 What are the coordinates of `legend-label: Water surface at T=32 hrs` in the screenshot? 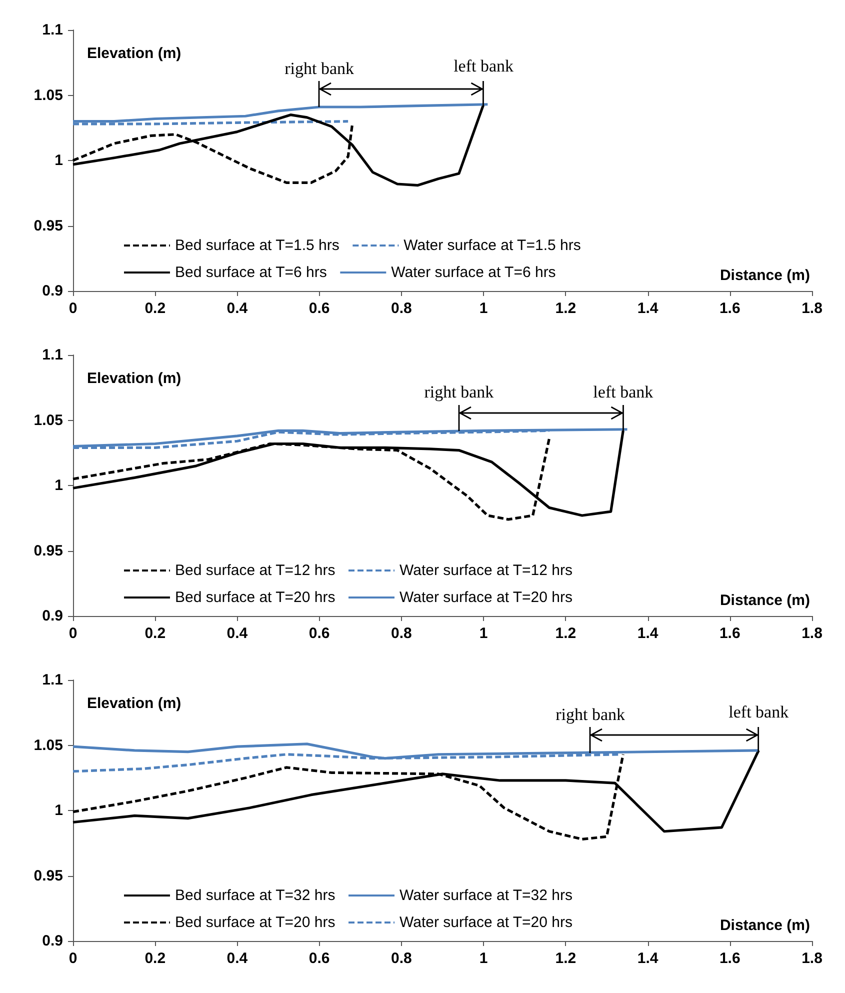 It's located at (486, 895).